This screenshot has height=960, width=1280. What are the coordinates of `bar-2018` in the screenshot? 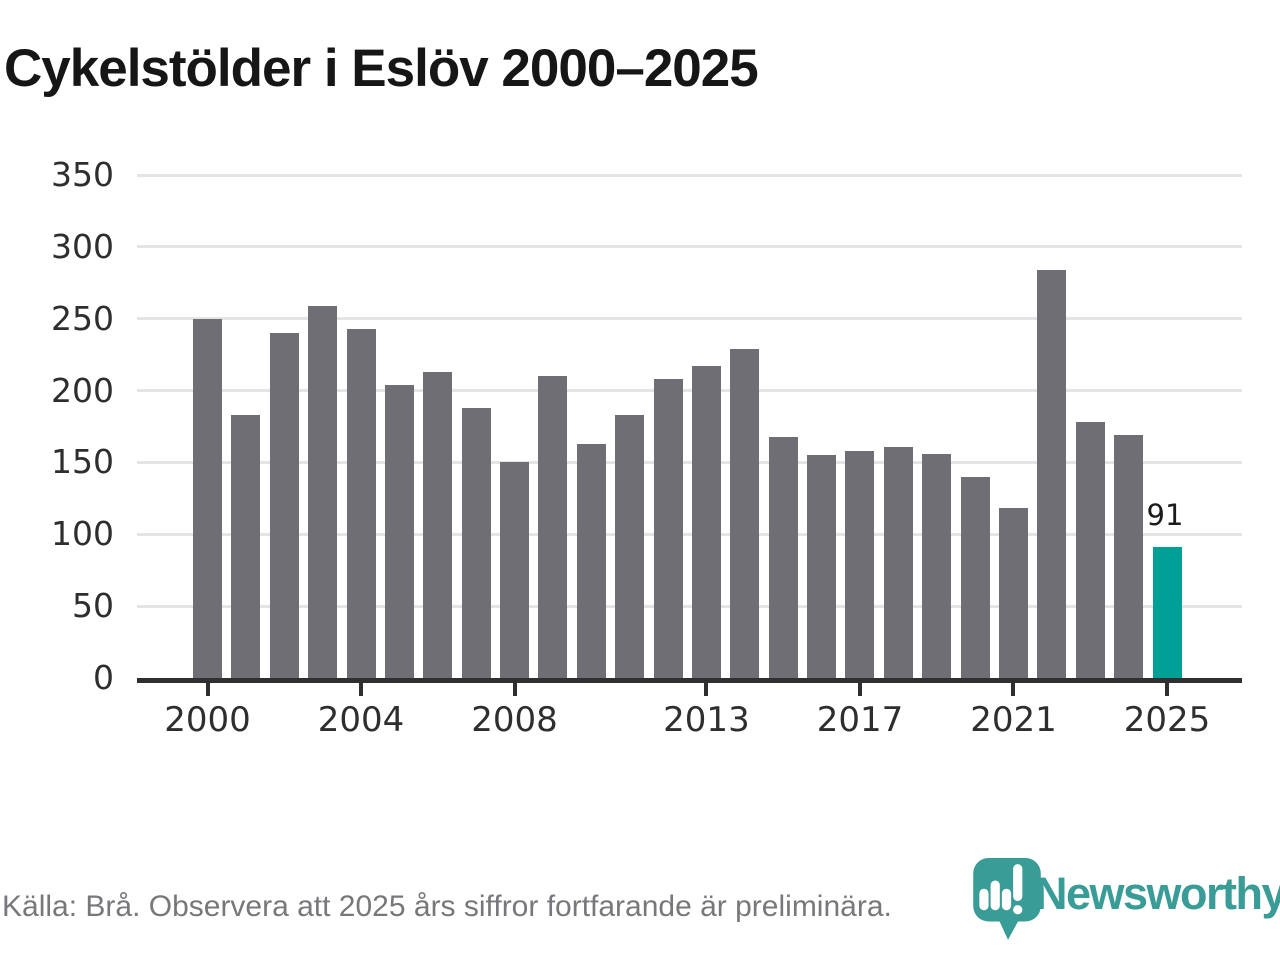 It's located at (898, 562).